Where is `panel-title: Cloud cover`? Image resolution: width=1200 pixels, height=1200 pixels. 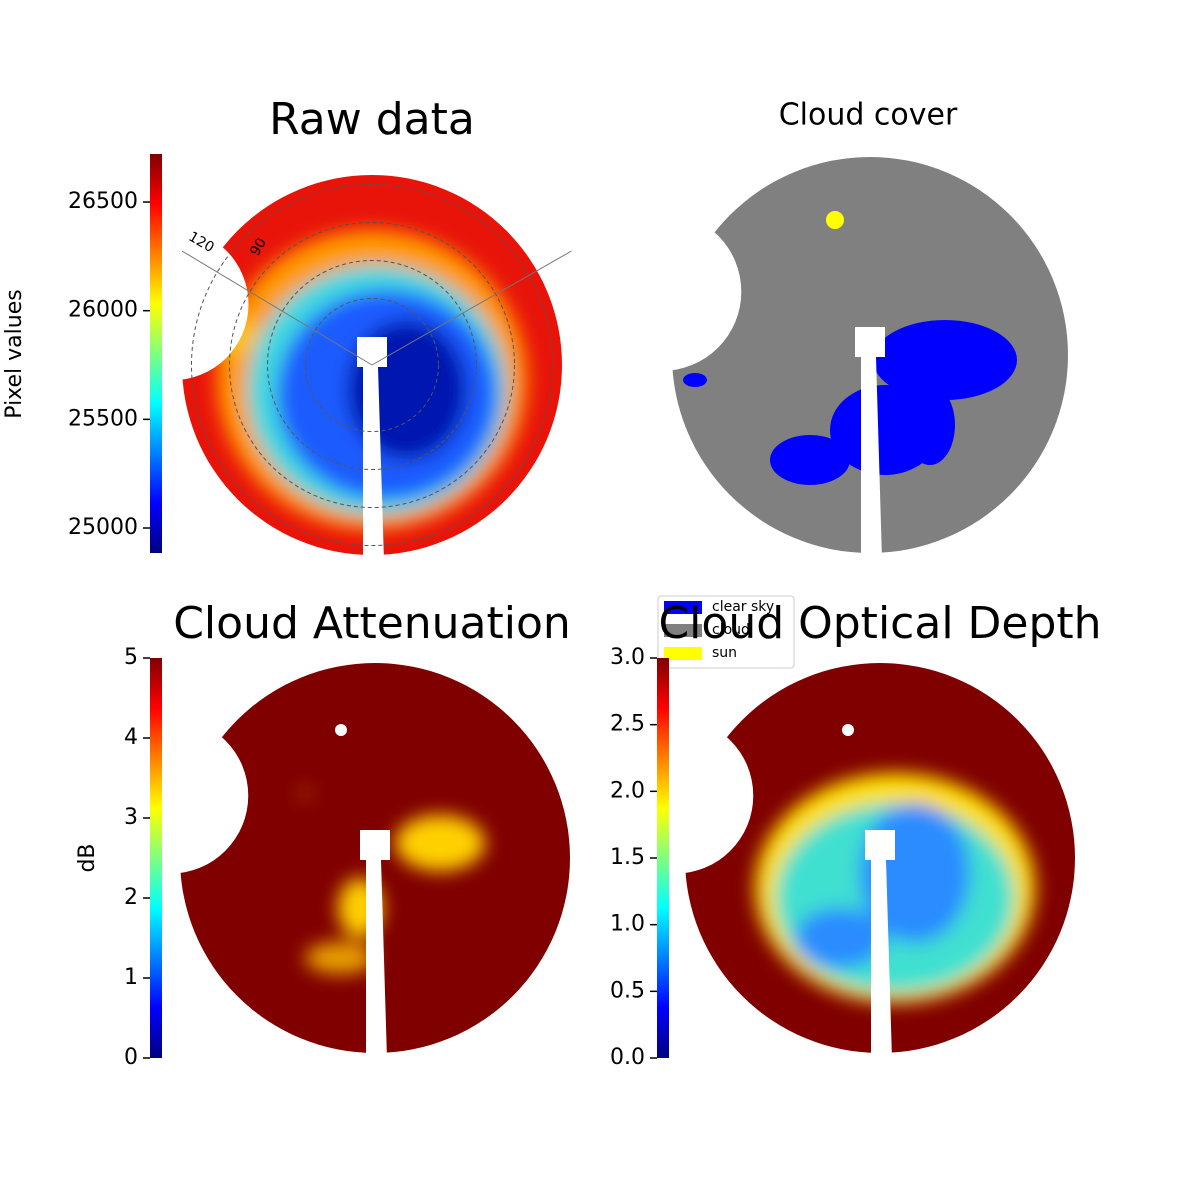
panel-title: Cloud cover is located at coordinates (868, 115).